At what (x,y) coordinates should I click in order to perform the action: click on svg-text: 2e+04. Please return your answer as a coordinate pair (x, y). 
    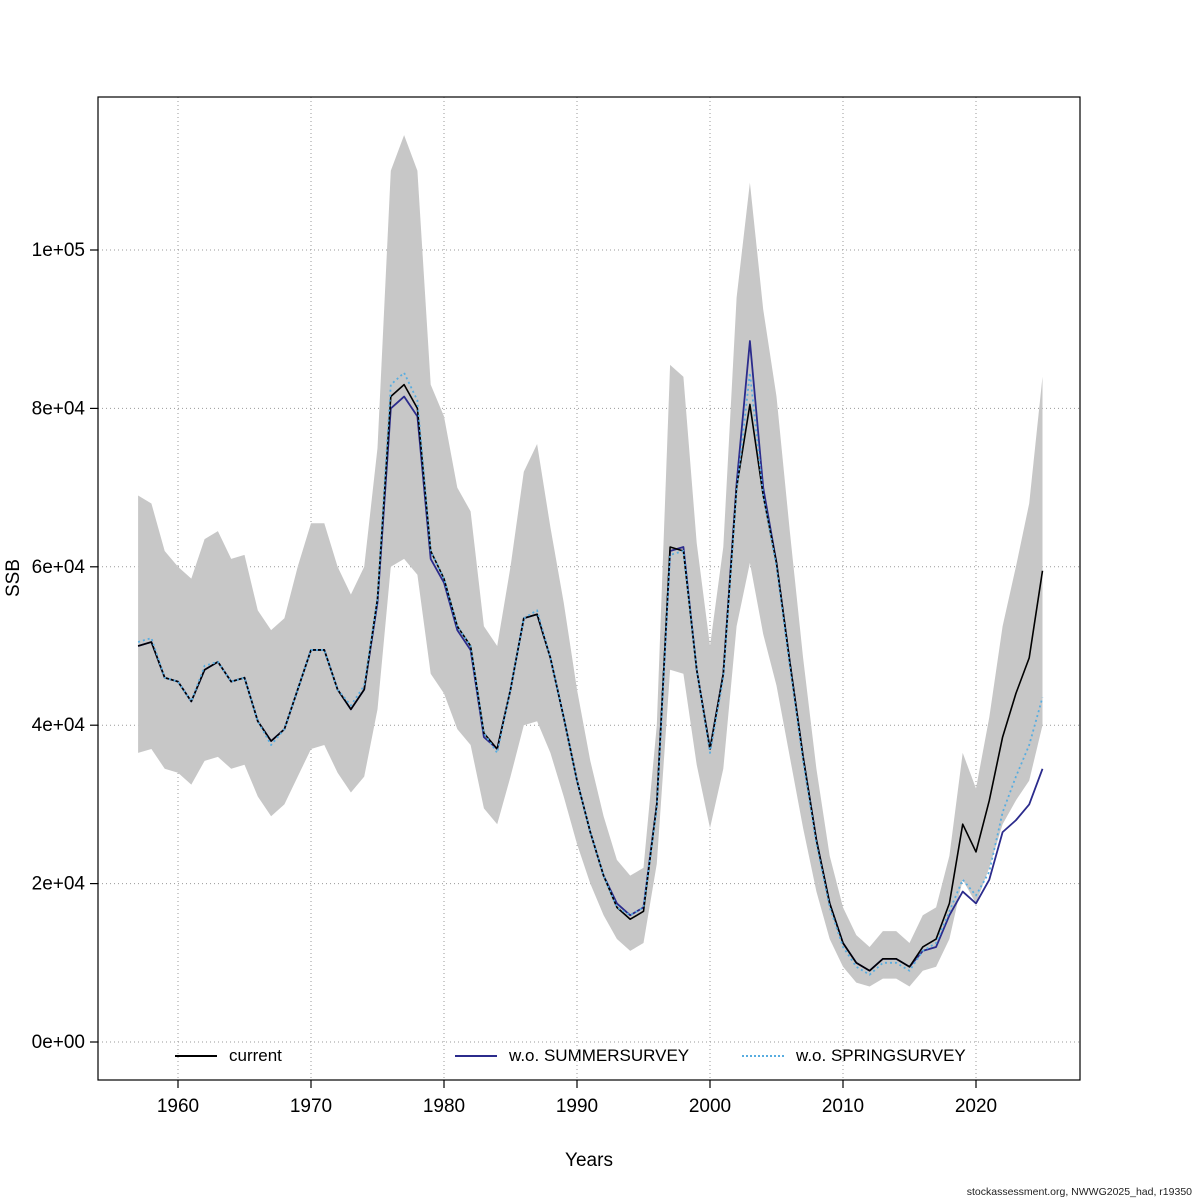
    Looking at the image, I should click on (59, 884).